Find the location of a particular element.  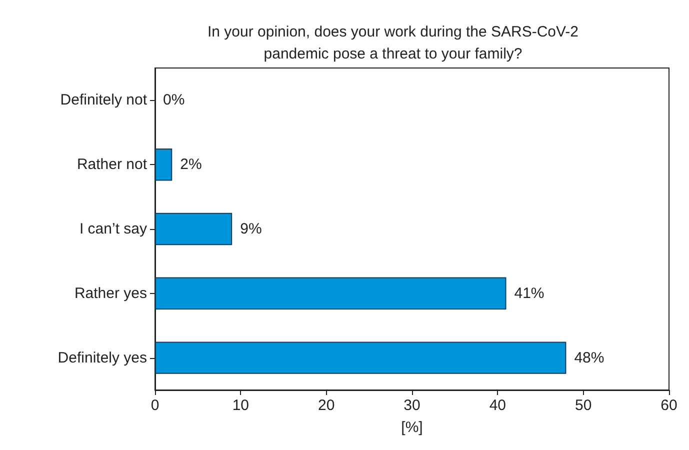

y-tick-label: Definitely yes is located at coordinates (102, 357).